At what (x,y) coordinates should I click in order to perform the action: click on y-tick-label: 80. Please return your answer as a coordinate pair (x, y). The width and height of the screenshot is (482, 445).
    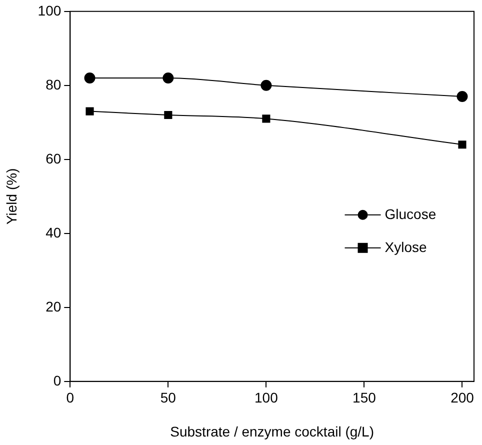
    Looking at the image, I should click on (54, 84).